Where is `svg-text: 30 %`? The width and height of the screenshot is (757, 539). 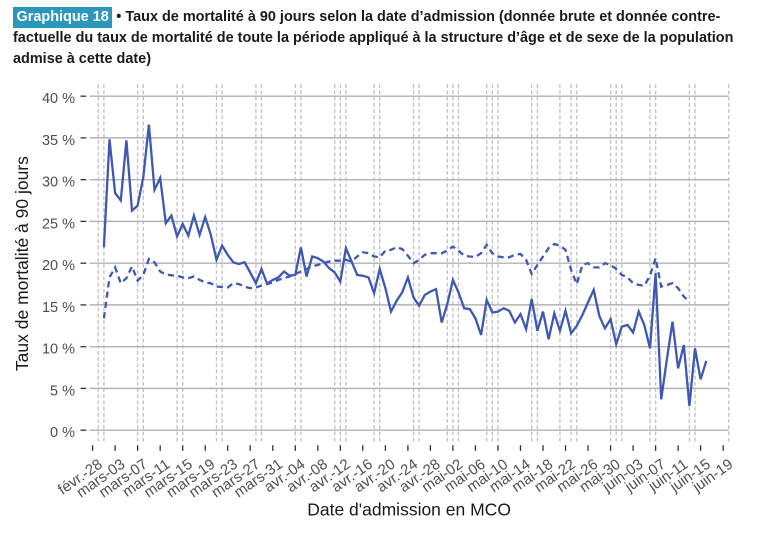 svg-text: 30 % is located at coordinates (58, 183).